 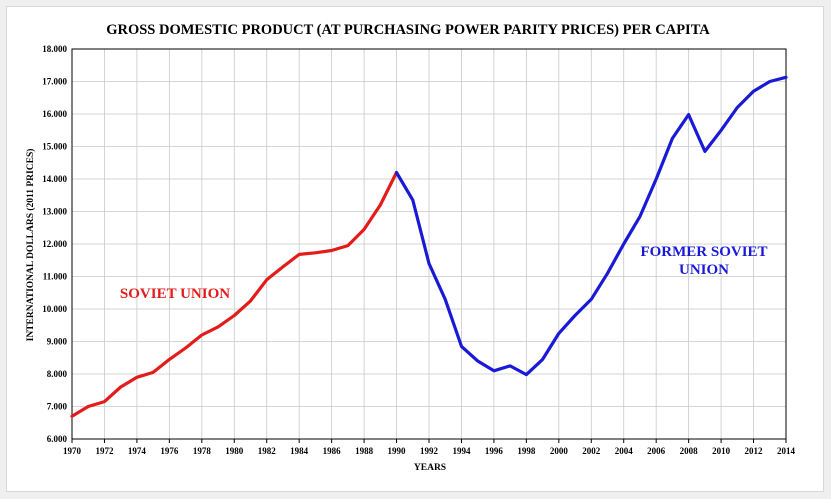 I want to click on y-tick-label: 6.000, so click(x=57, y=439).